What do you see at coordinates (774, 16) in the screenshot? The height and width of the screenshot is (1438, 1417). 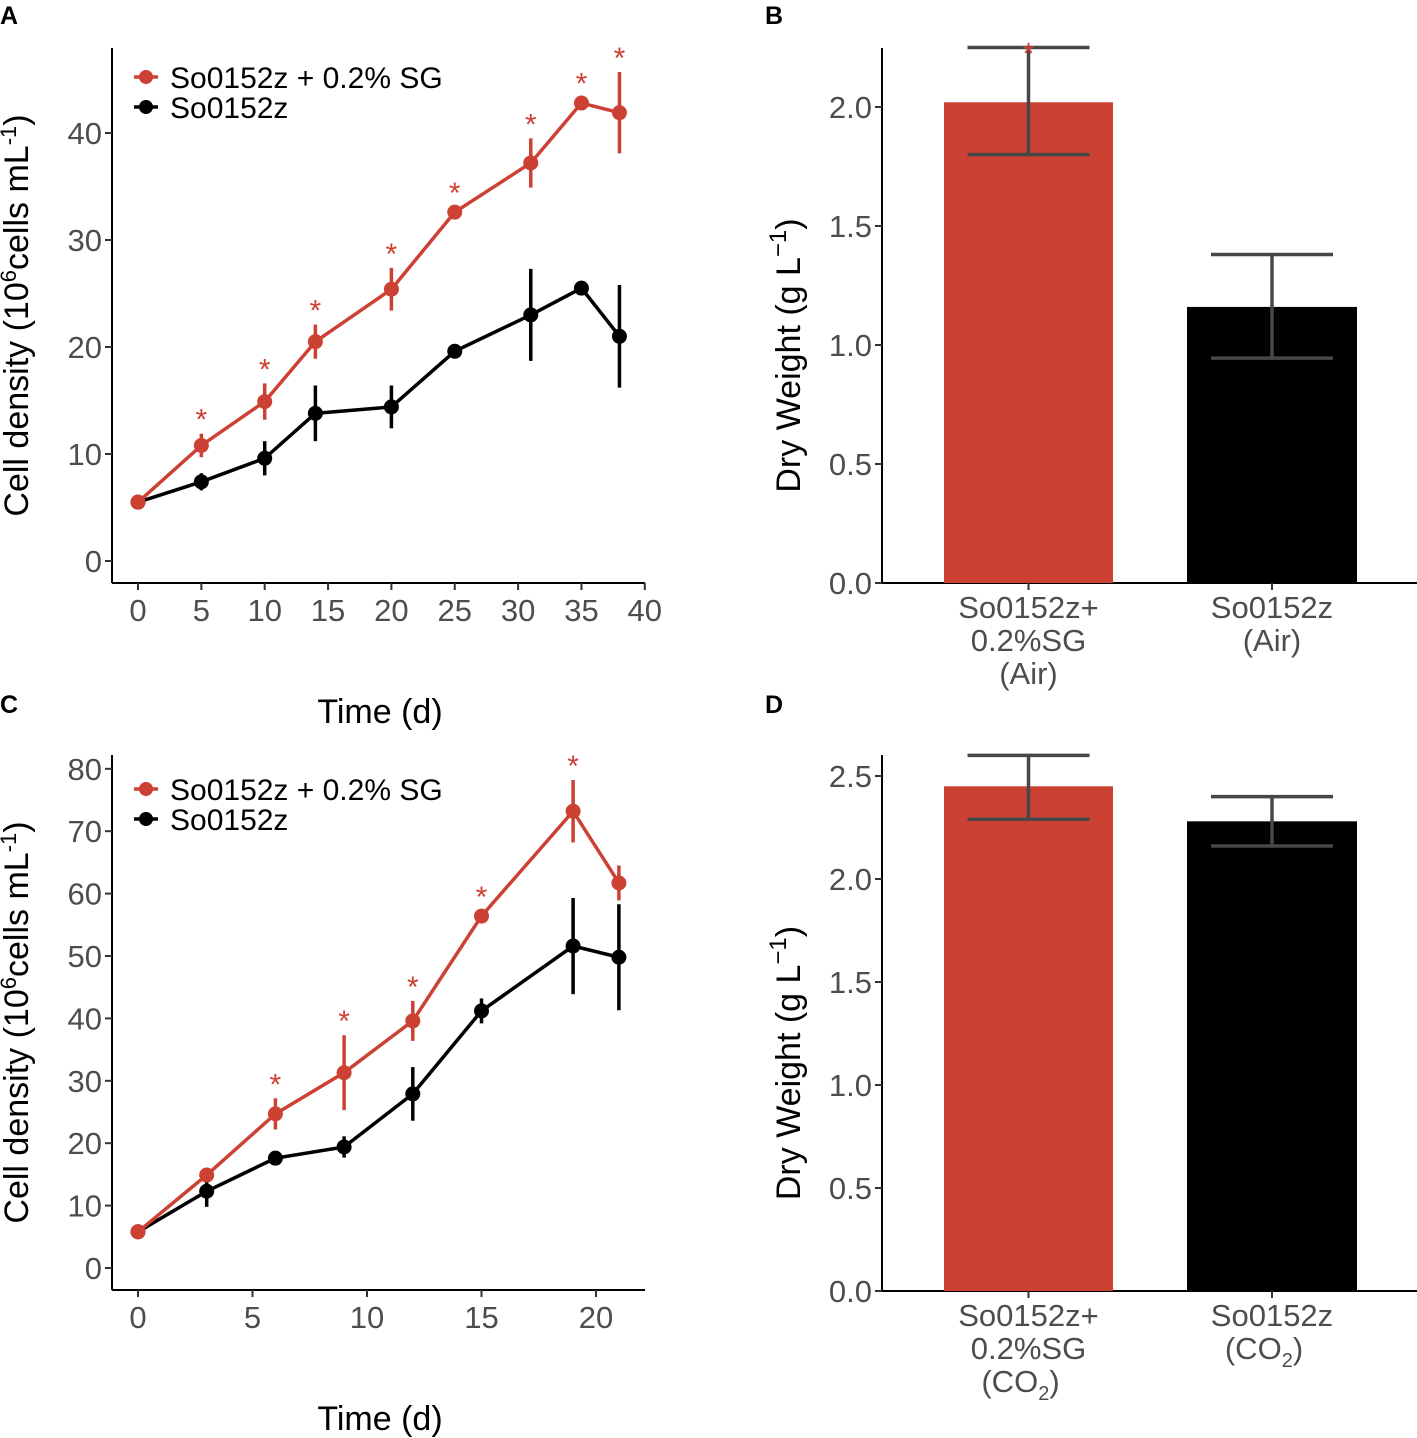 I see `panel-label-b: B` at bounding box center [774, 16].